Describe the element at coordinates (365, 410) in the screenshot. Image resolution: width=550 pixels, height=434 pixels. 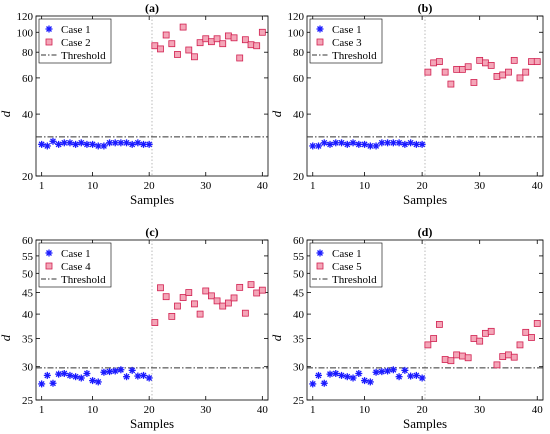
I see `x-tick-label: 10` at that location.